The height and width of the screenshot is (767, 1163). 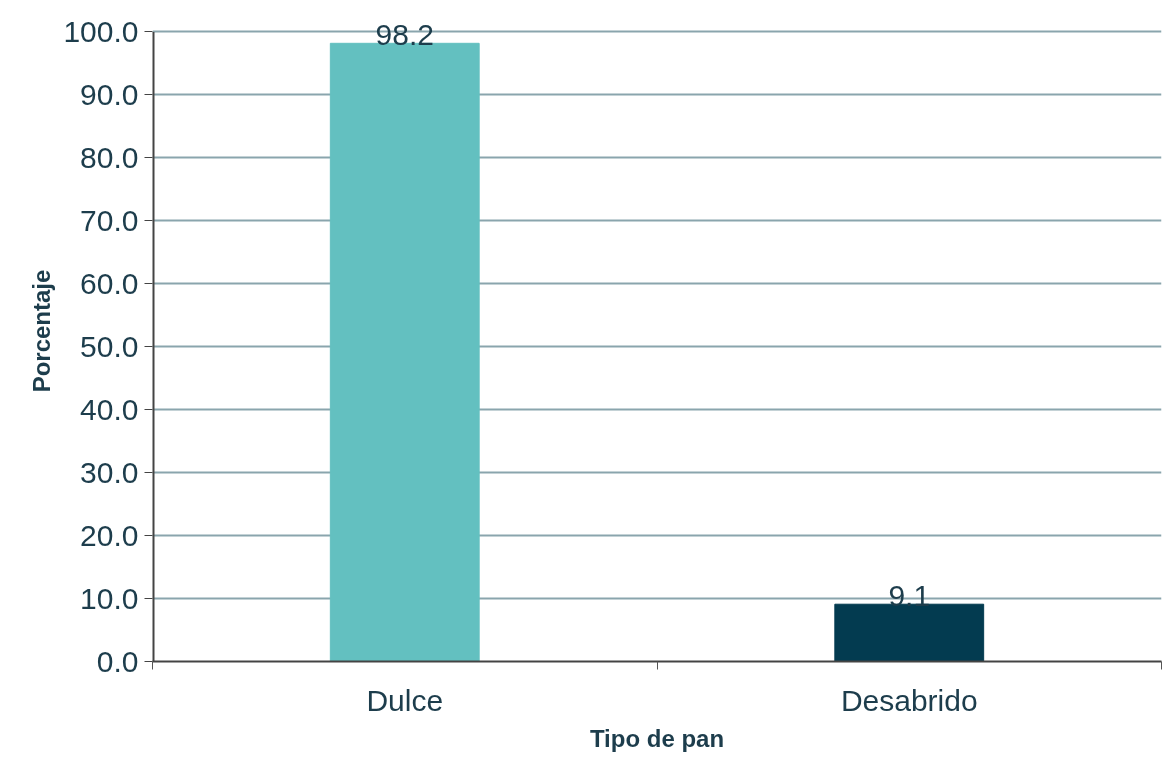 What do you see at coordinates (109, 94) in the screenshot?
I see `y-tick-label: 90.0` at bounding box center [109, 94].